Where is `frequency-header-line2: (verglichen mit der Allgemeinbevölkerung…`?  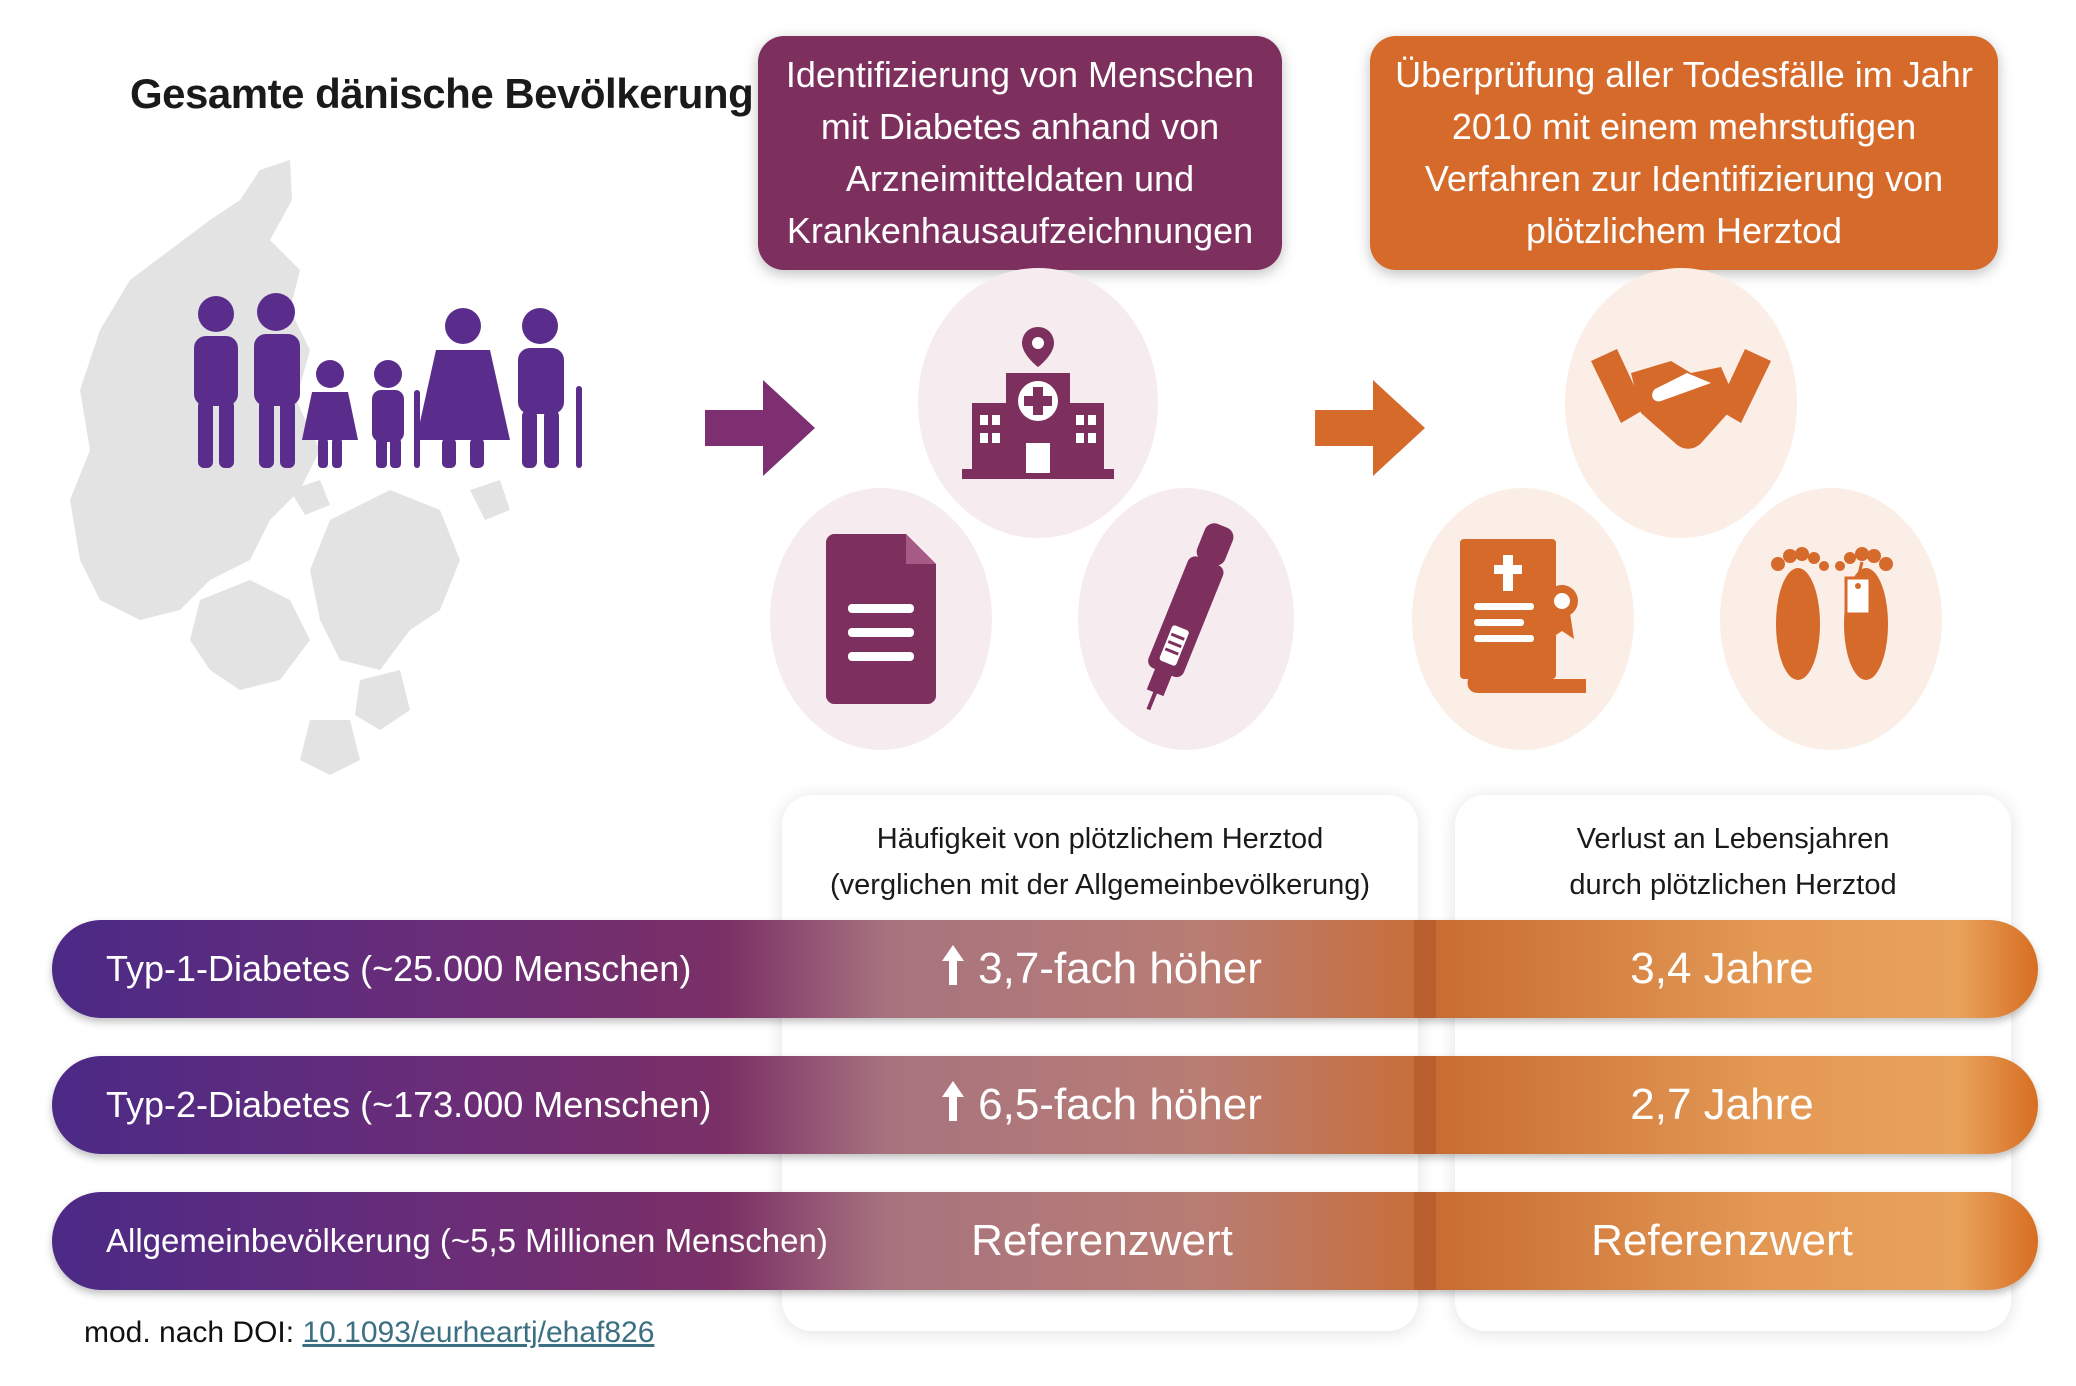 frequency-header-line2: (verglichen mit der Allgemeinbevölkerung… is located at coordinates (1100, 885).